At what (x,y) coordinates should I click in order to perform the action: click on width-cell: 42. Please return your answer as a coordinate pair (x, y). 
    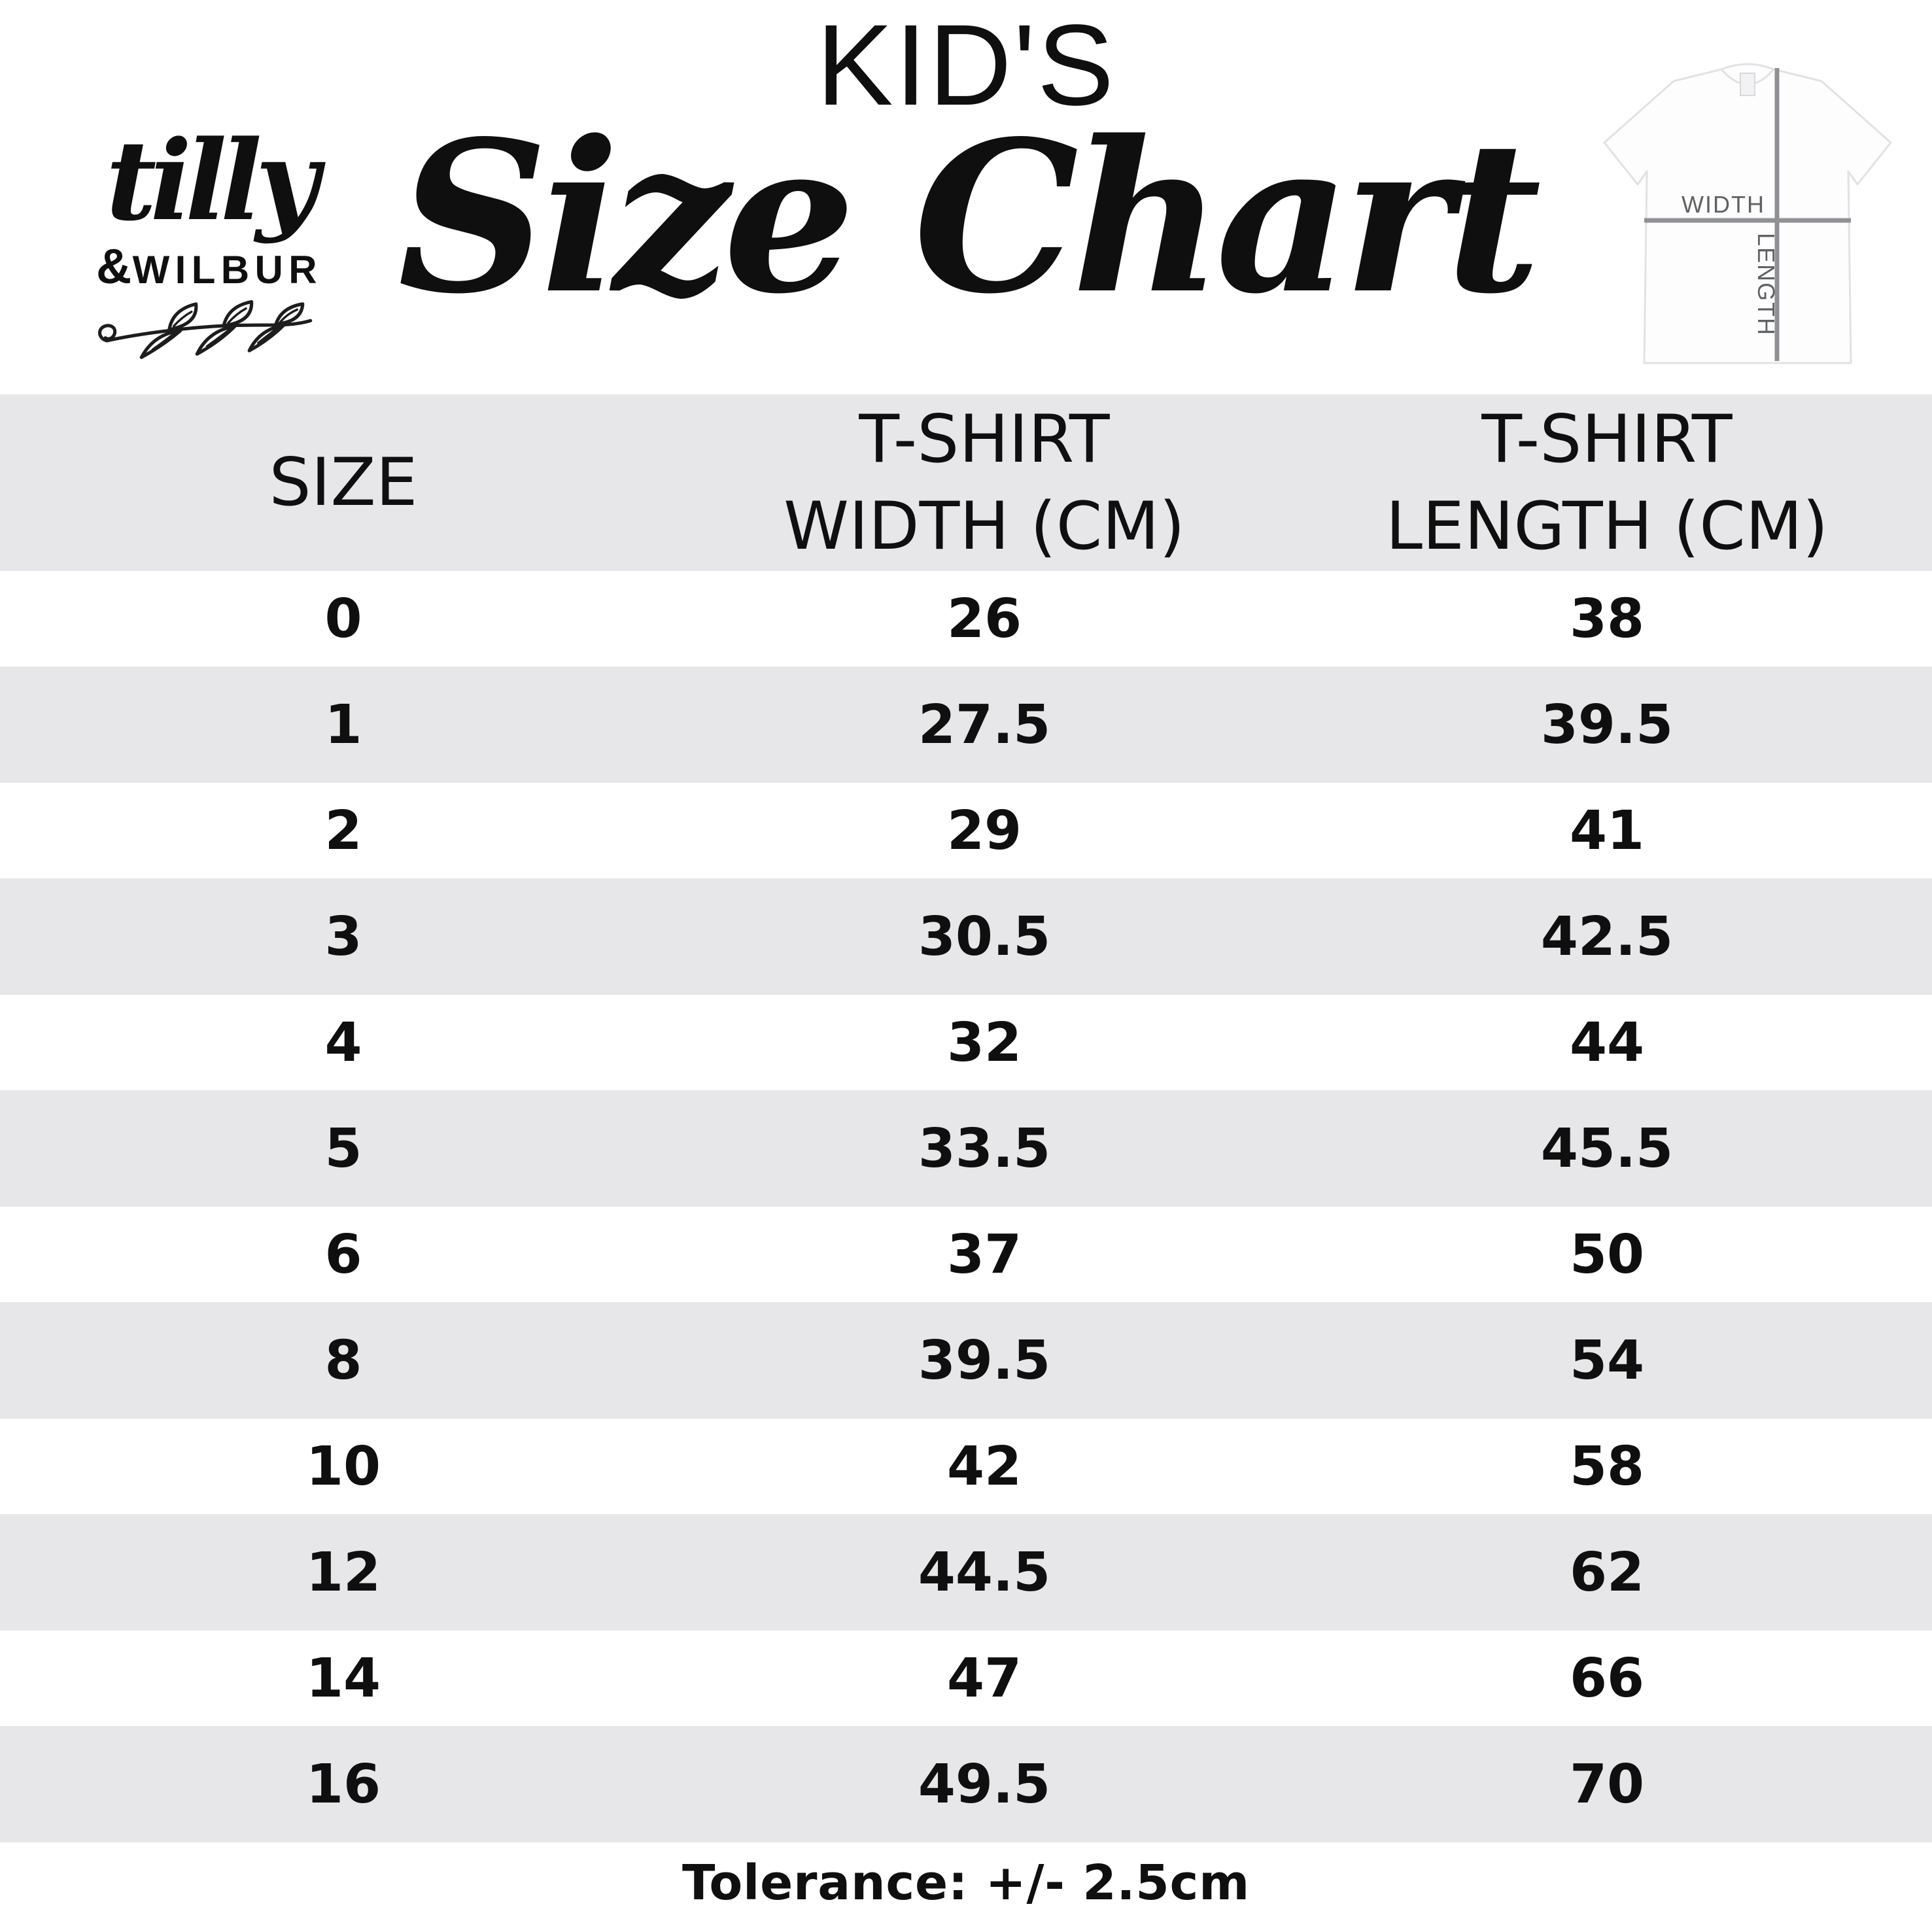
    Looking at the image, I should click on (984, 1466).